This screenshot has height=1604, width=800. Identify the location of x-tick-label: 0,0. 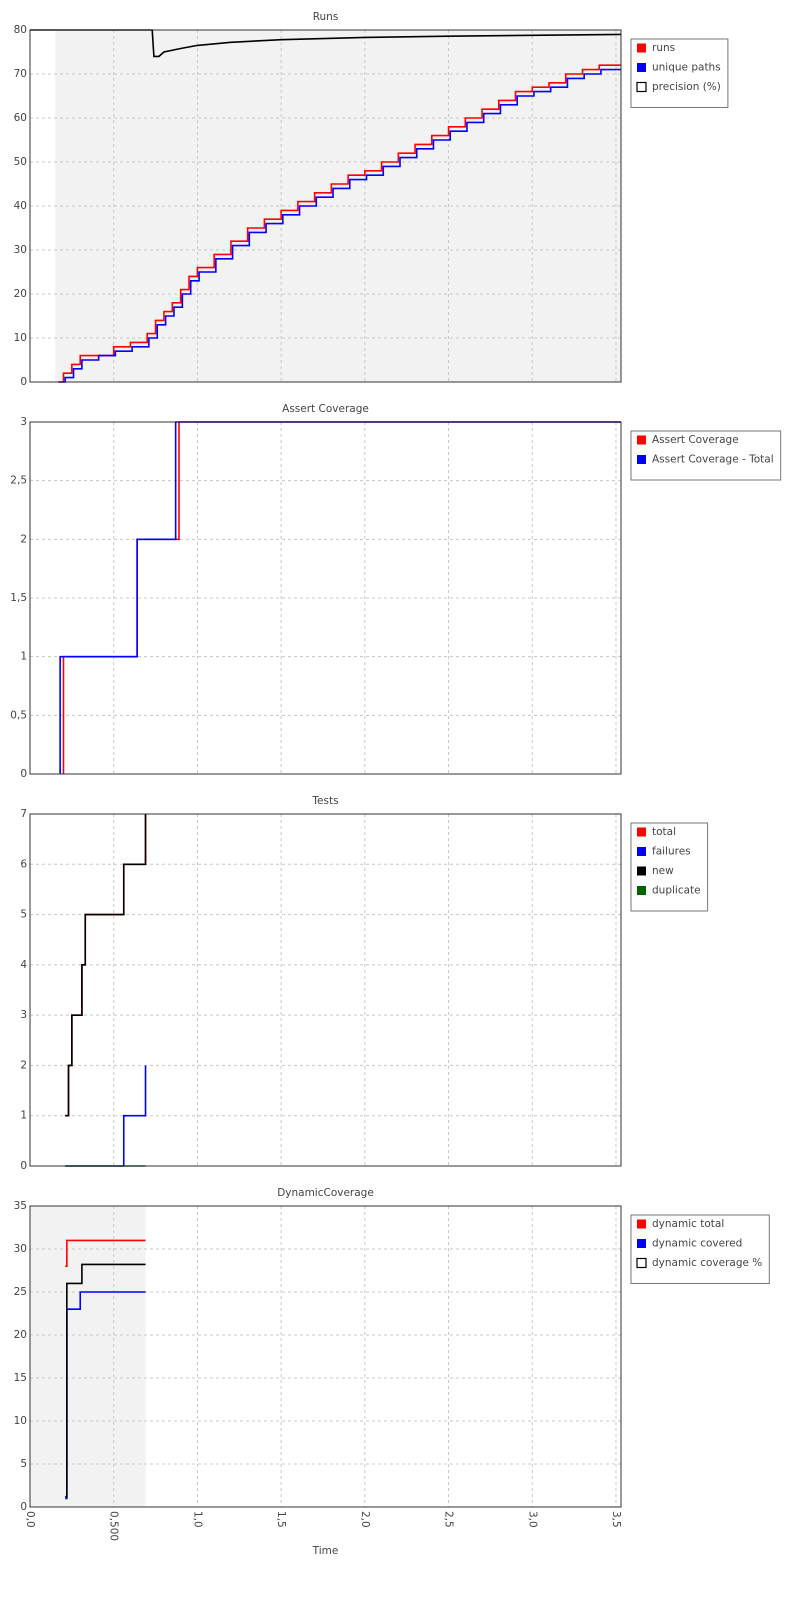
(30, 1519).